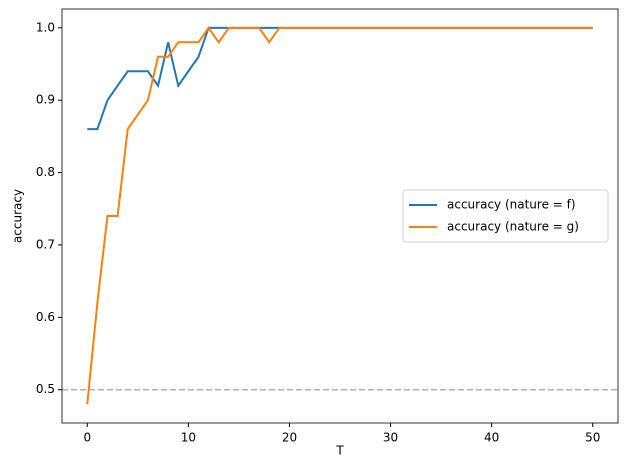  What do you see at coordinates (188, 438) in the screenshot?
I see `x-tick-label: 10` at bounding box center [188, 438].